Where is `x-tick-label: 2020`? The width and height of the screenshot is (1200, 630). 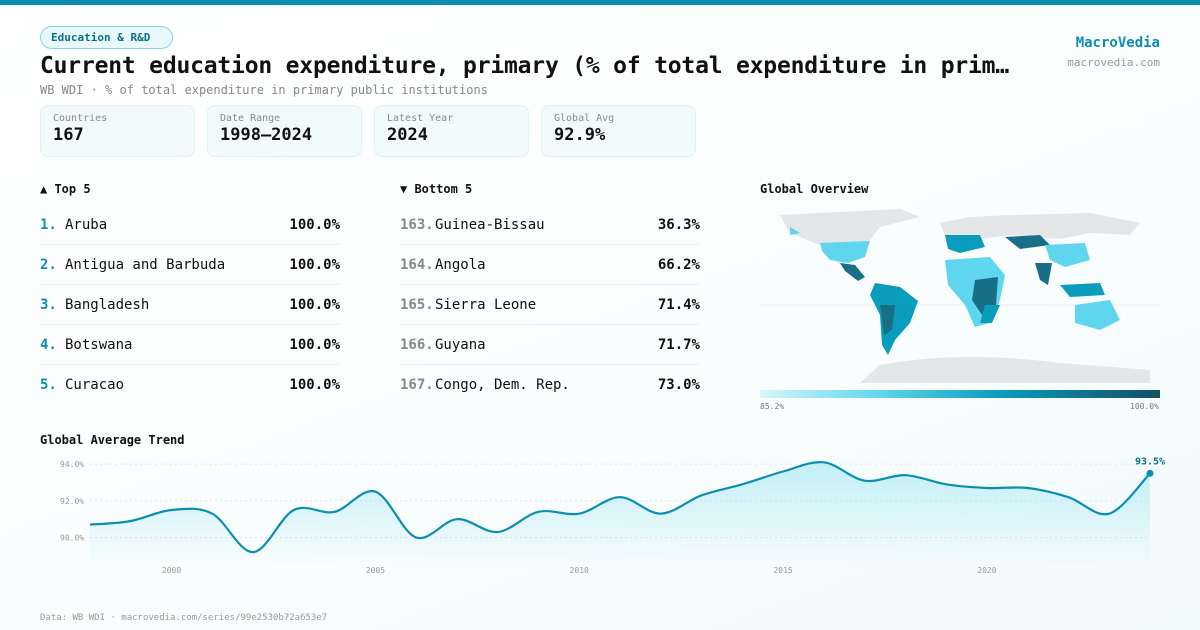 x-tick-label: 2020 is located at coordinates (986, 570).